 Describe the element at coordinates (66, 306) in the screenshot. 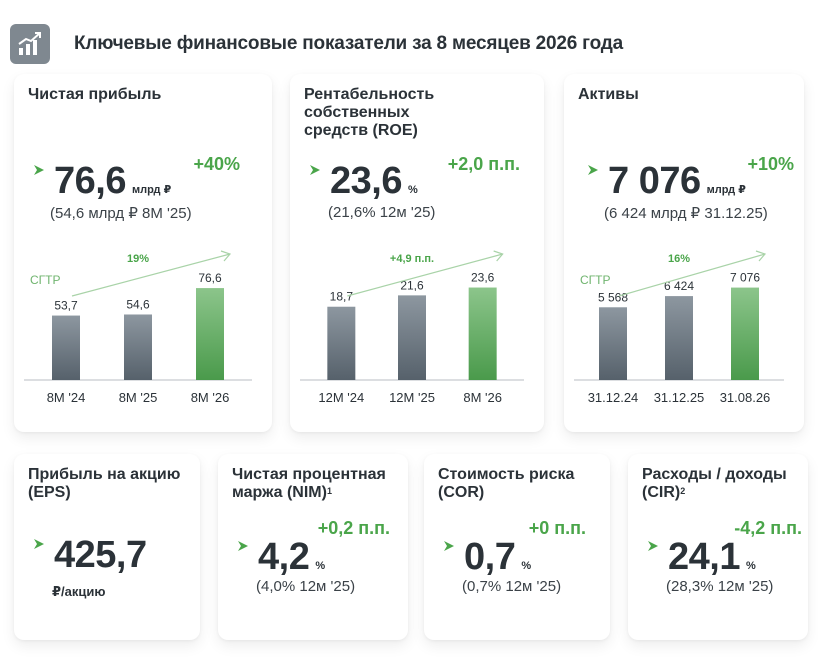

I see `bar-value-label: 53,7` at that location.